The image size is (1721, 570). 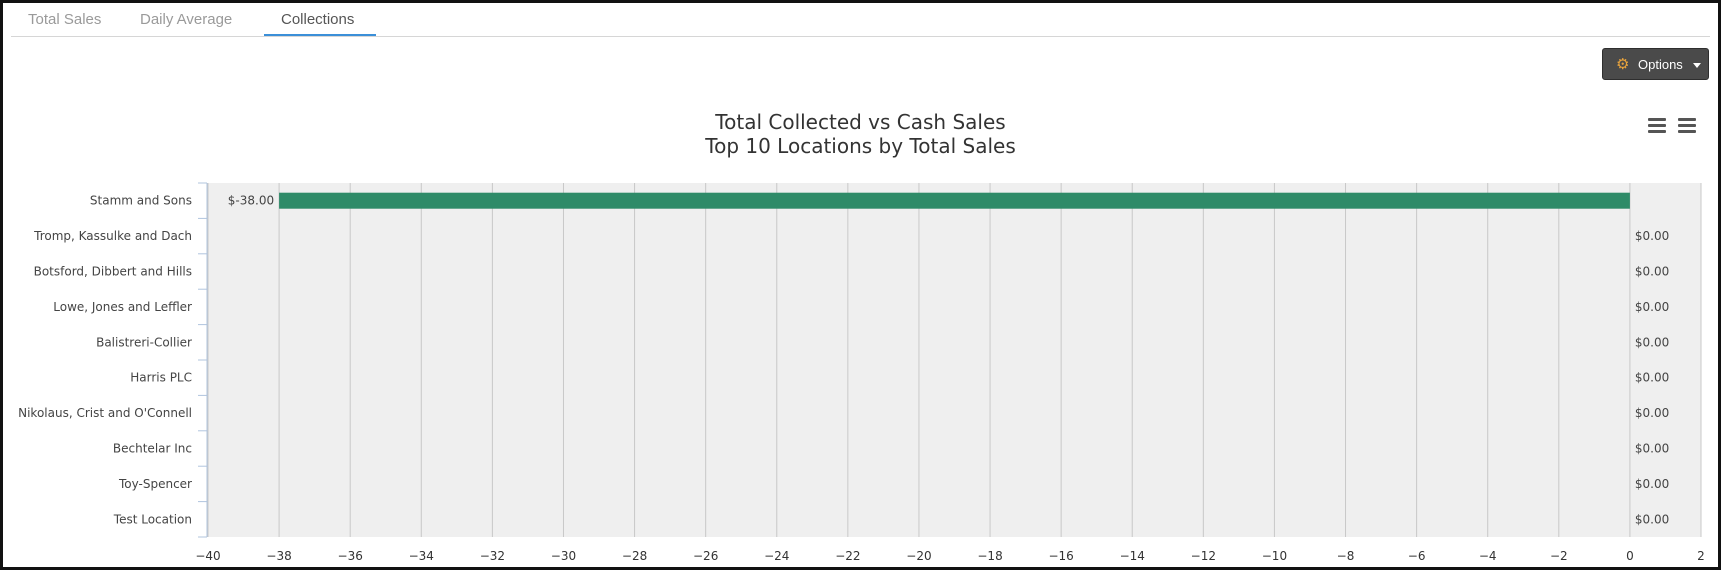 I want to click on category-label: Test Location, so click(x=152, y=519).